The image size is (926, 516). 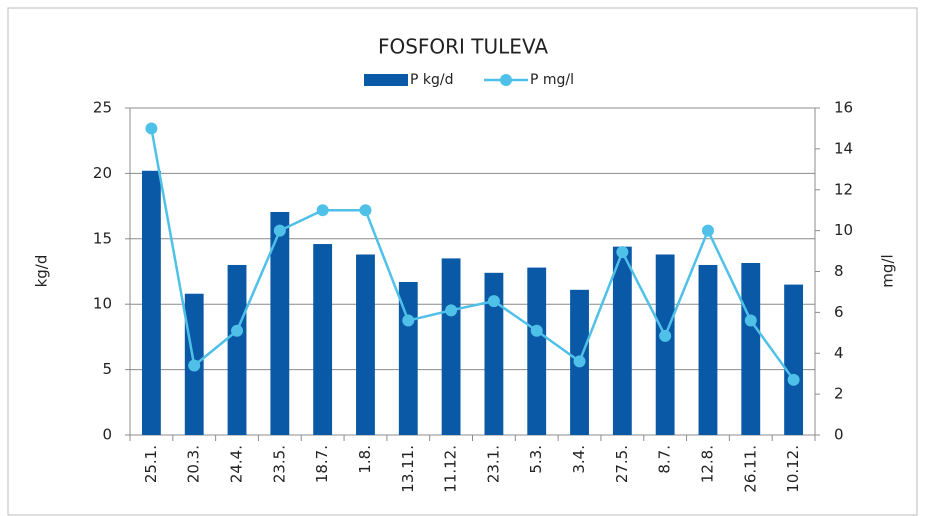 What do you see at coordinates (839, 435) in the screenshot?
I see `y2-tick-label: 0` at bounding box center [839, 435].